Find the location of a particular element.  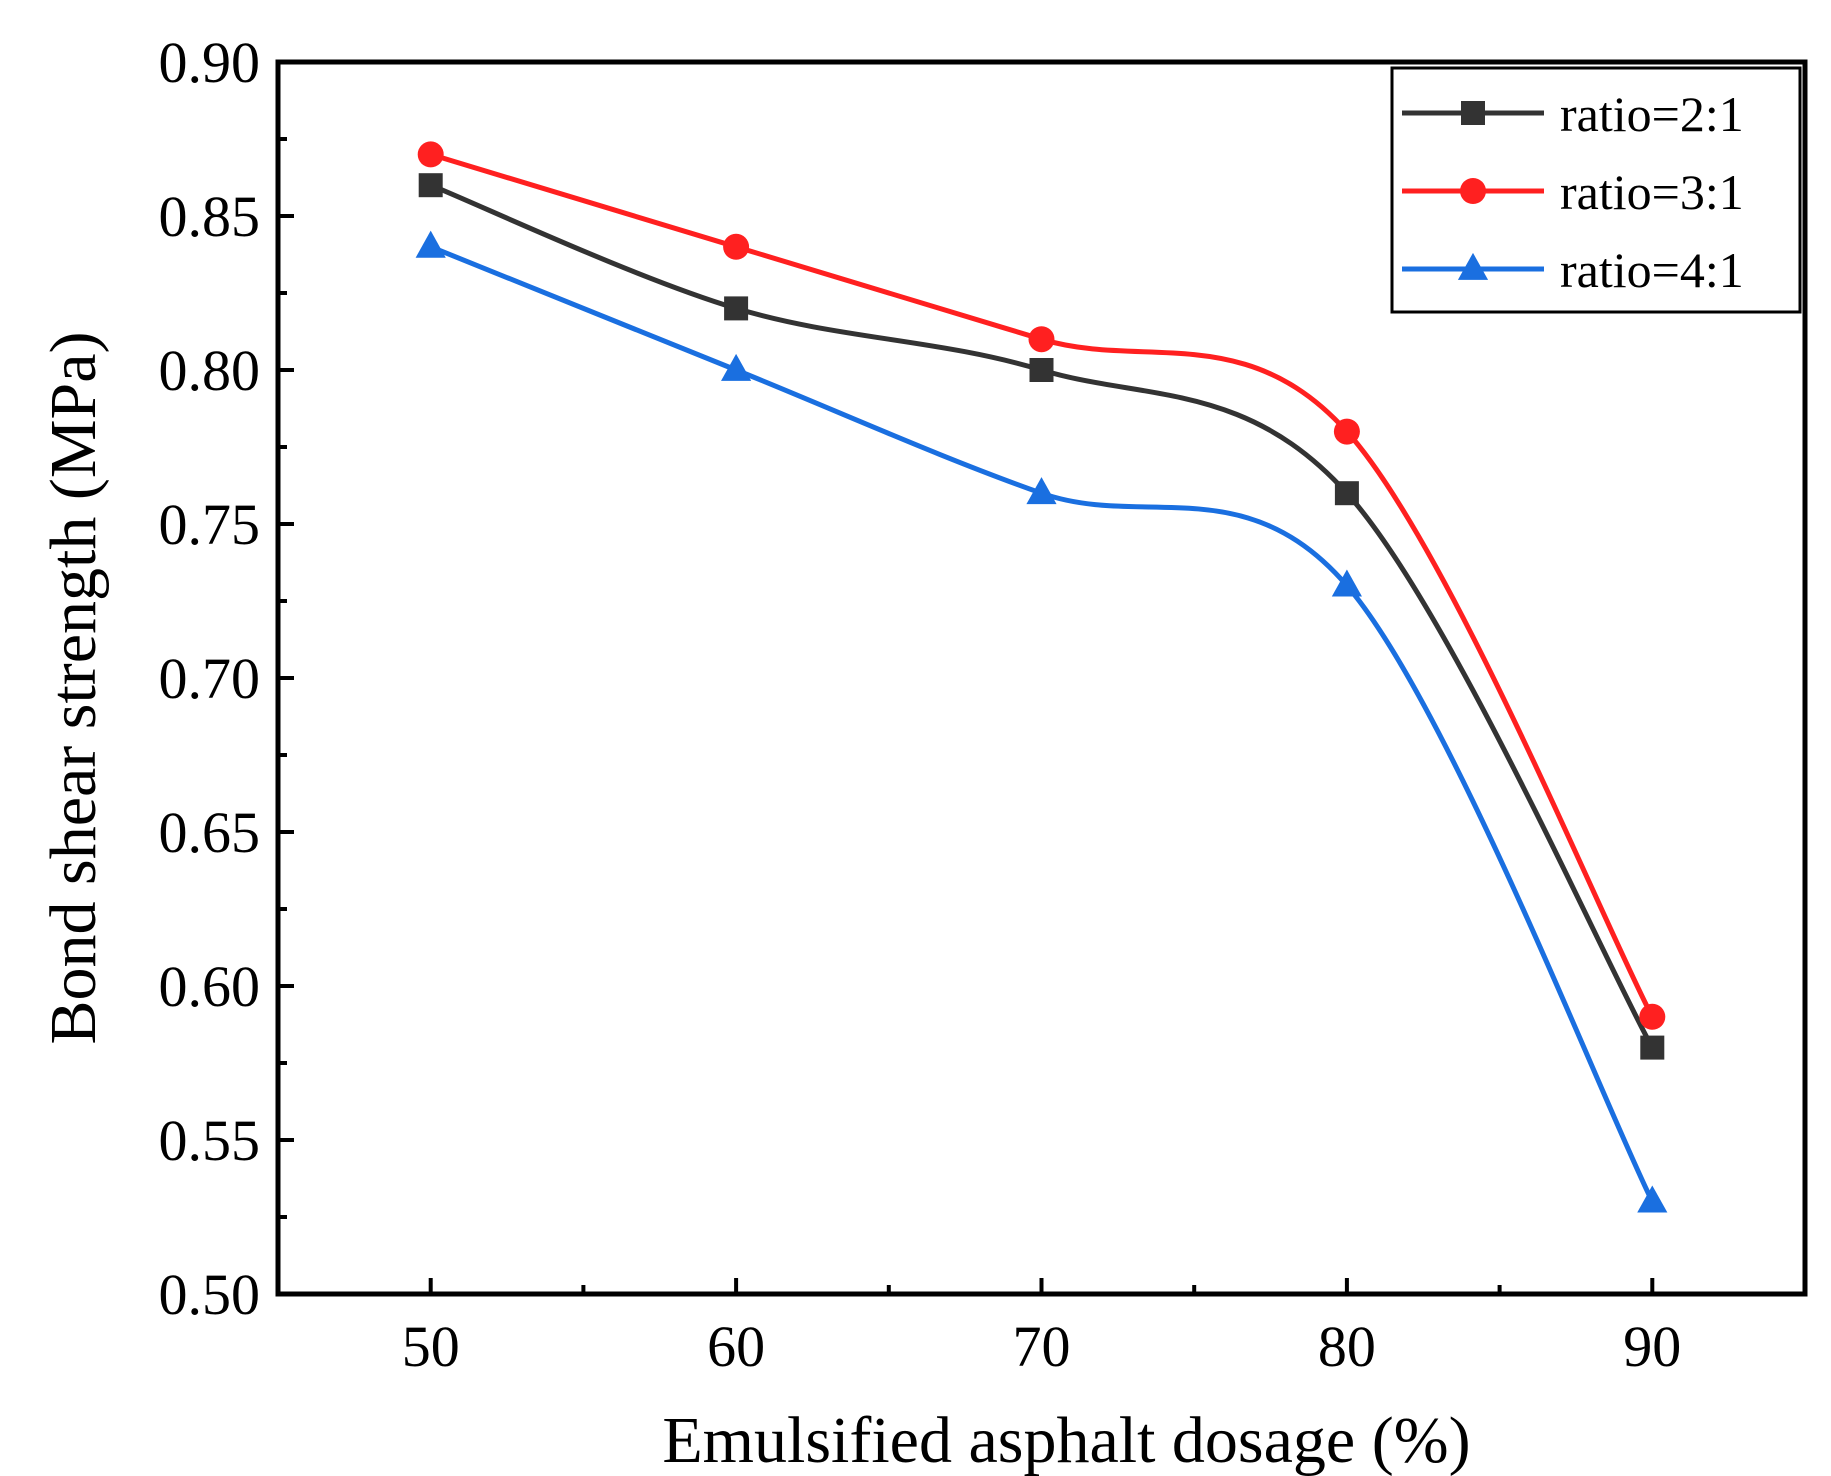

y-tick-label: 0.50 is located at coordinates (210, 1294).